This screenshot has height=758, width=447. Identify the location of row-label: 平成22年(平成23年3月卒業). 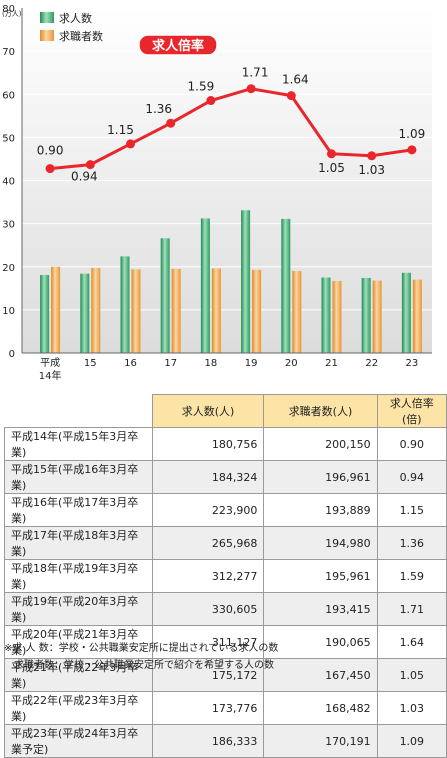
(78, 708).